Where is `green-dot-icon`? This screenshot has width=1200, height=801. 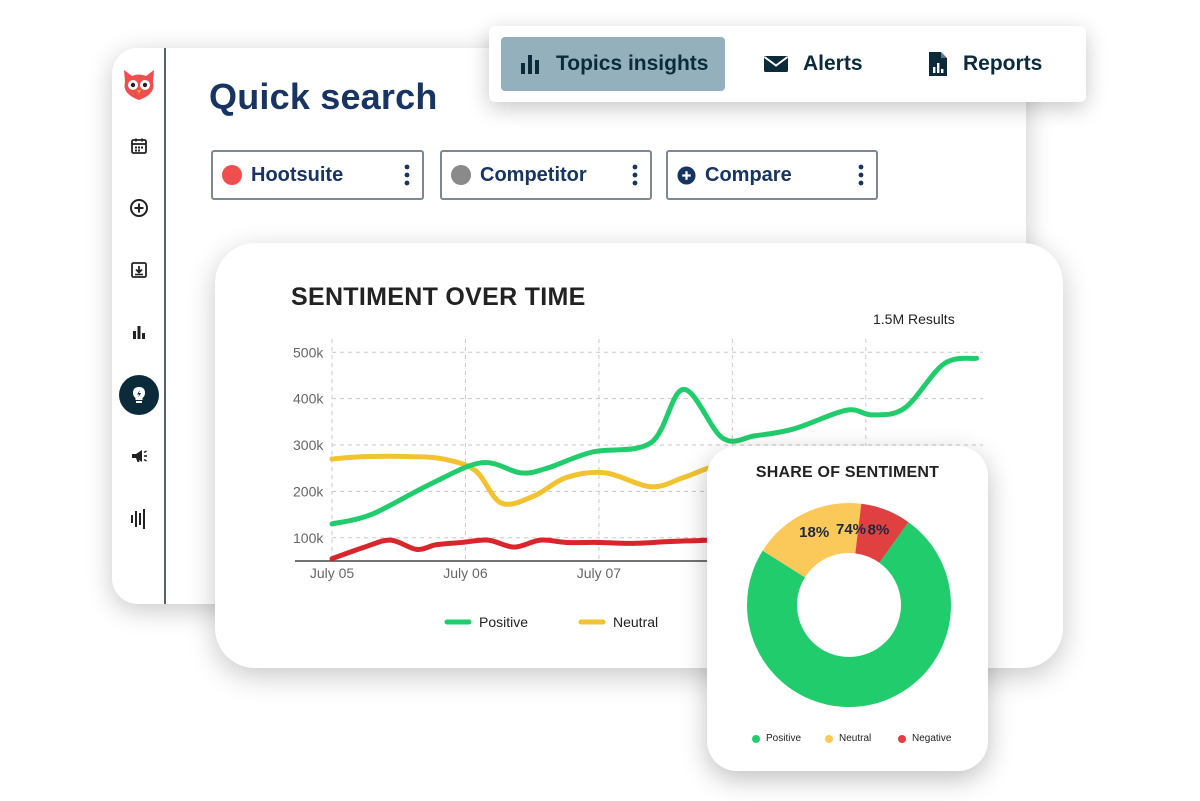 green-dot-icon is located at coordinates (756, 738).